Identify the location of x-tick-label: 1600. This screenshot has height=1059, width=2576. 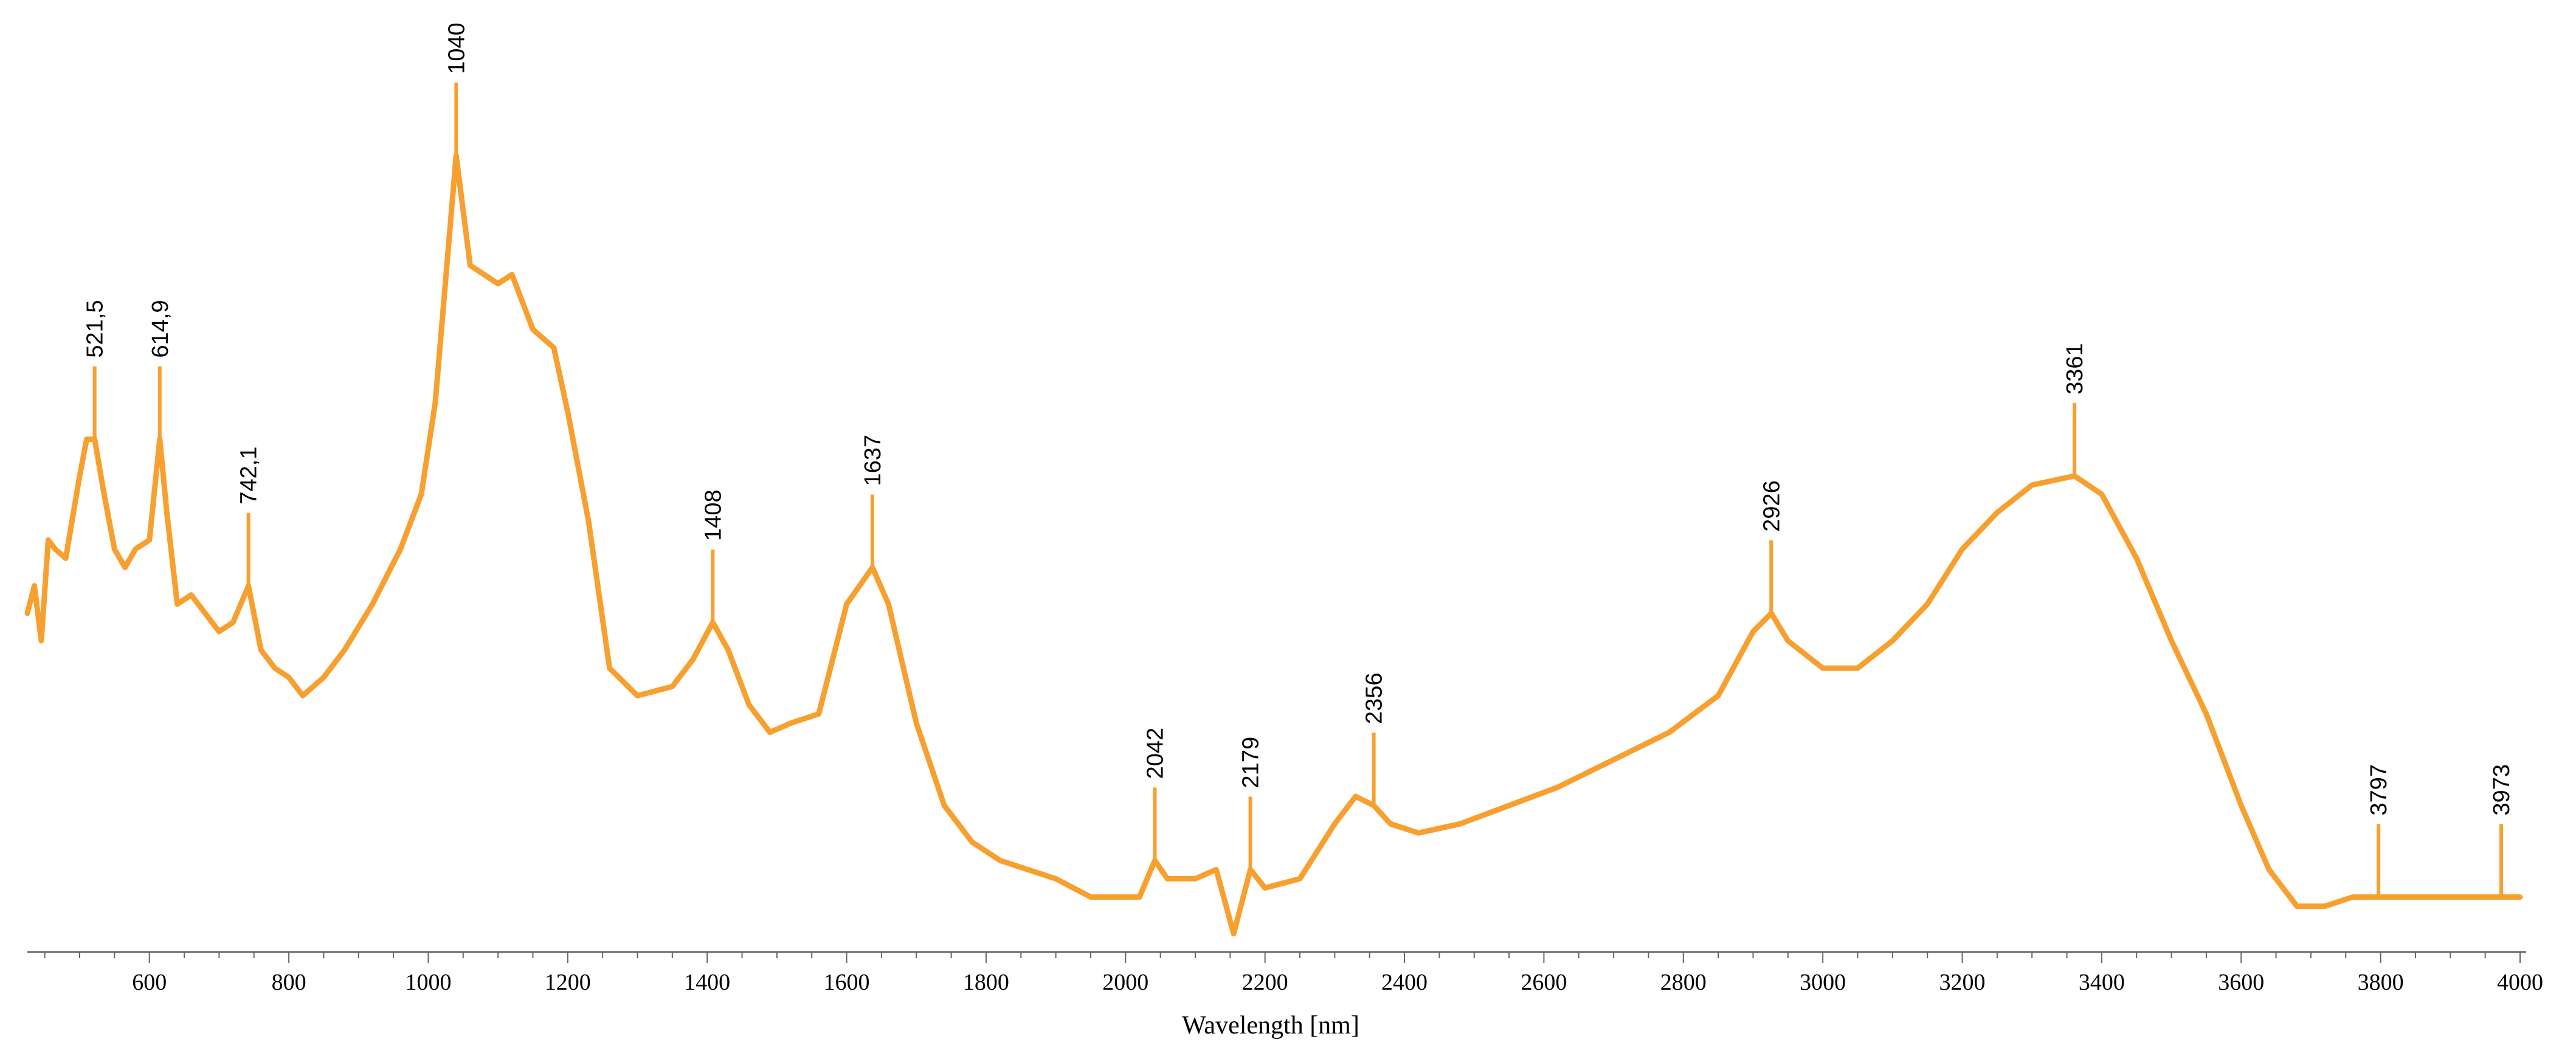
(847, 983).